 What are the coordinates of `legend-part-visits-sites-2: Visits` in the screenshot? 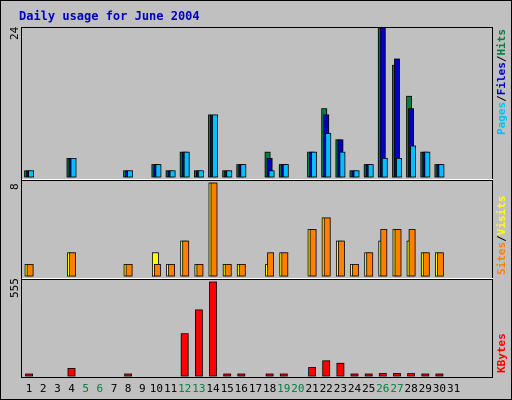 It's located at (501, 216).